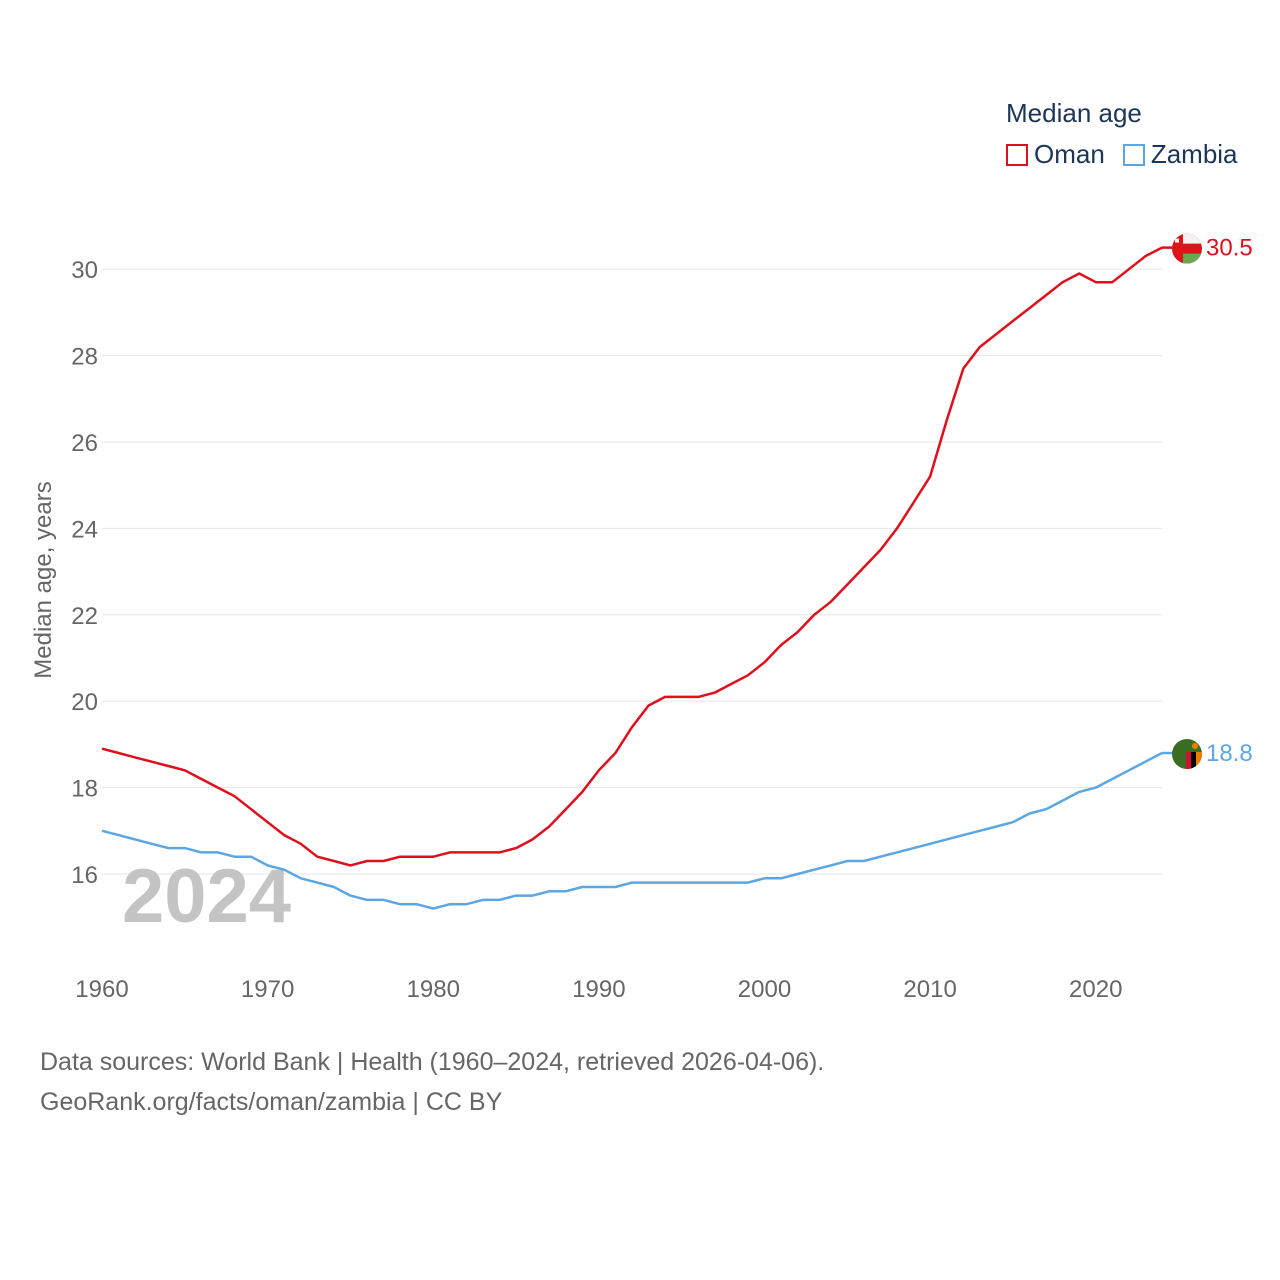 This screenshot has height=1280, width=1280. Describe the element at coordinates (84, 702) in the screenshot. I see `y-tick-label-20: 20` at that location.